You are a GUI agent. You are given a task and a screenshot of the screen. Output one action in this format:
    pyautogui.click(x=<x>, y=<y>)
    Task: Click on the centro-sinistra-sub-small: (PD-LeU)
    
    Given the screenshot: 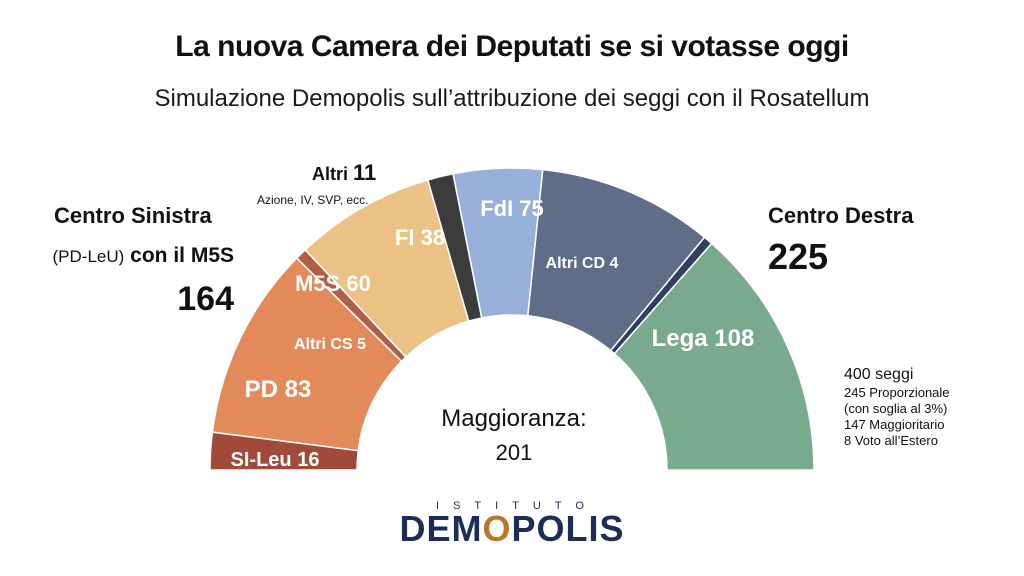 What is the action you would take?
    pyautogui.click(x=88, y=256)
    